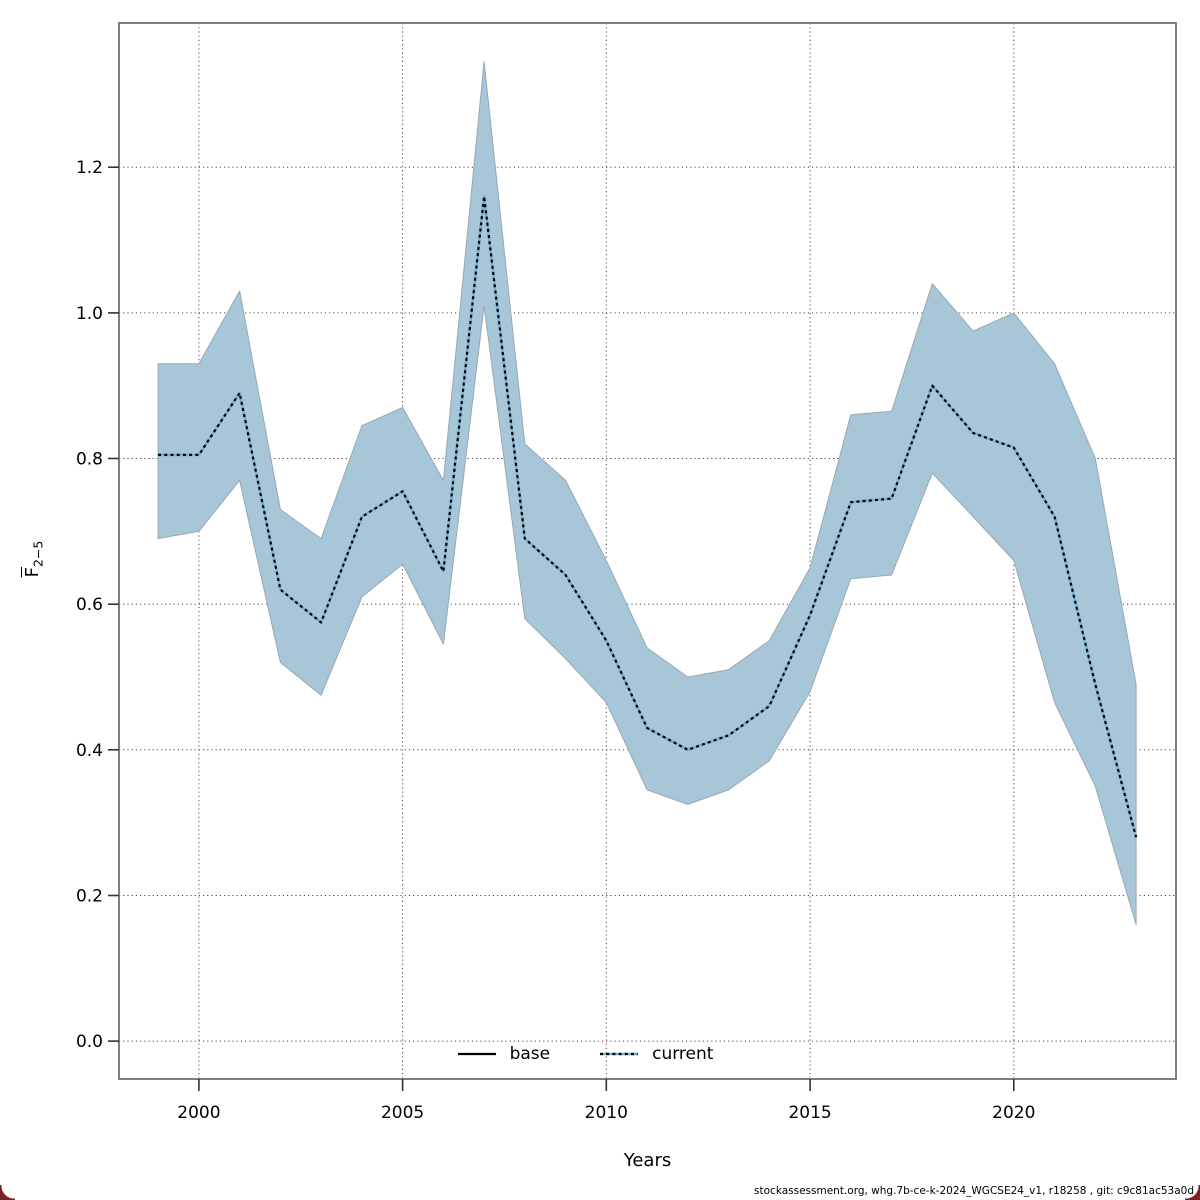  I want to click on legend-label-current: current, so click(683, 1054).